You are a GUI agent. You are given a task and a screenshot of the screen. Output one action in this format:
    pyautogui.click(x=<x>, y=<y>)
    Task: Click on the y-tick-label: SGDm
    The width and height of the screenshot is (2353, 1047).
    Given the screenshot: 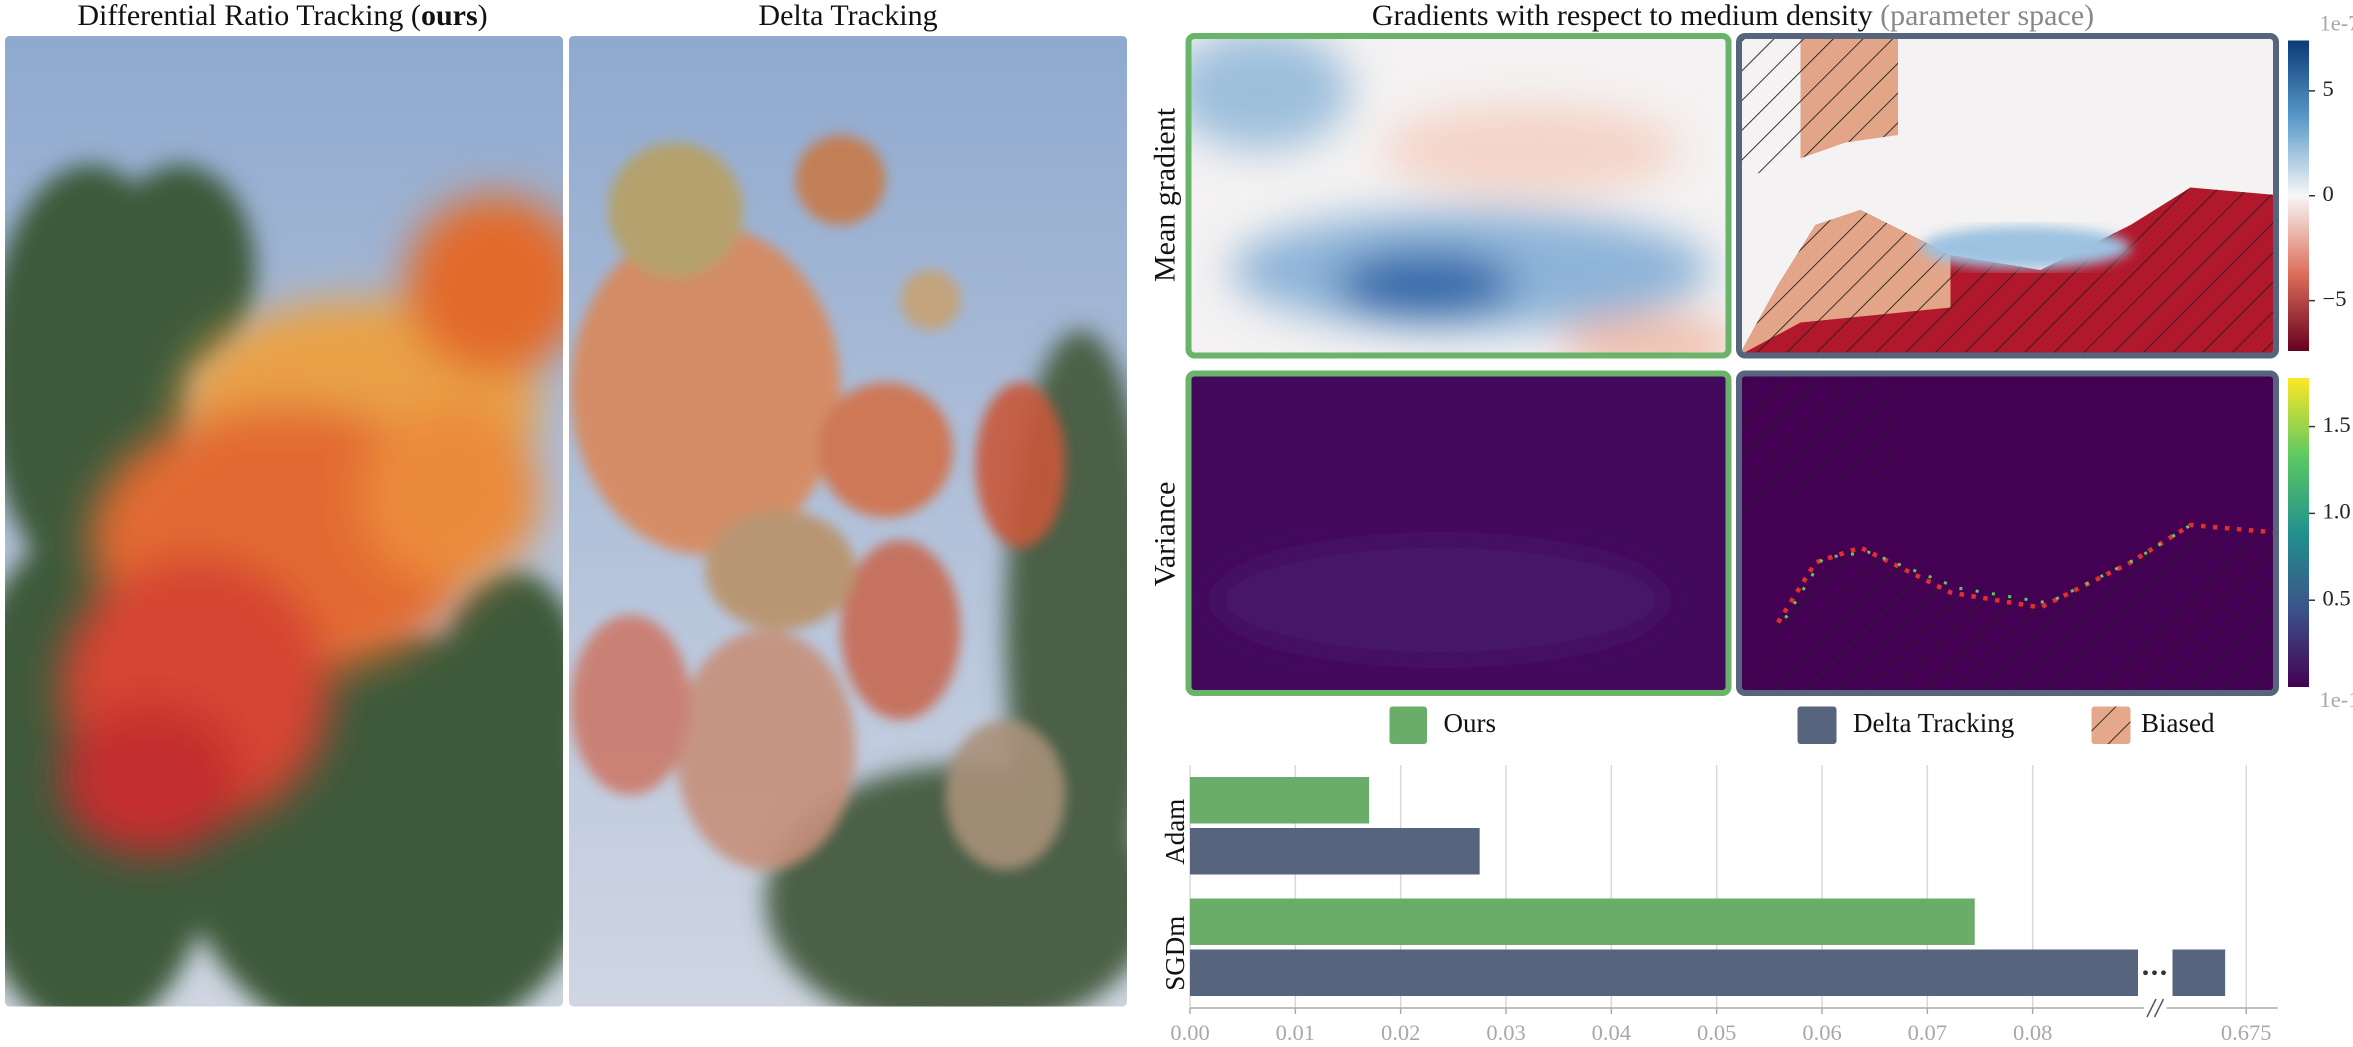 What is the action you would take?
    pyautogui.click(x=1175, y=953)
    